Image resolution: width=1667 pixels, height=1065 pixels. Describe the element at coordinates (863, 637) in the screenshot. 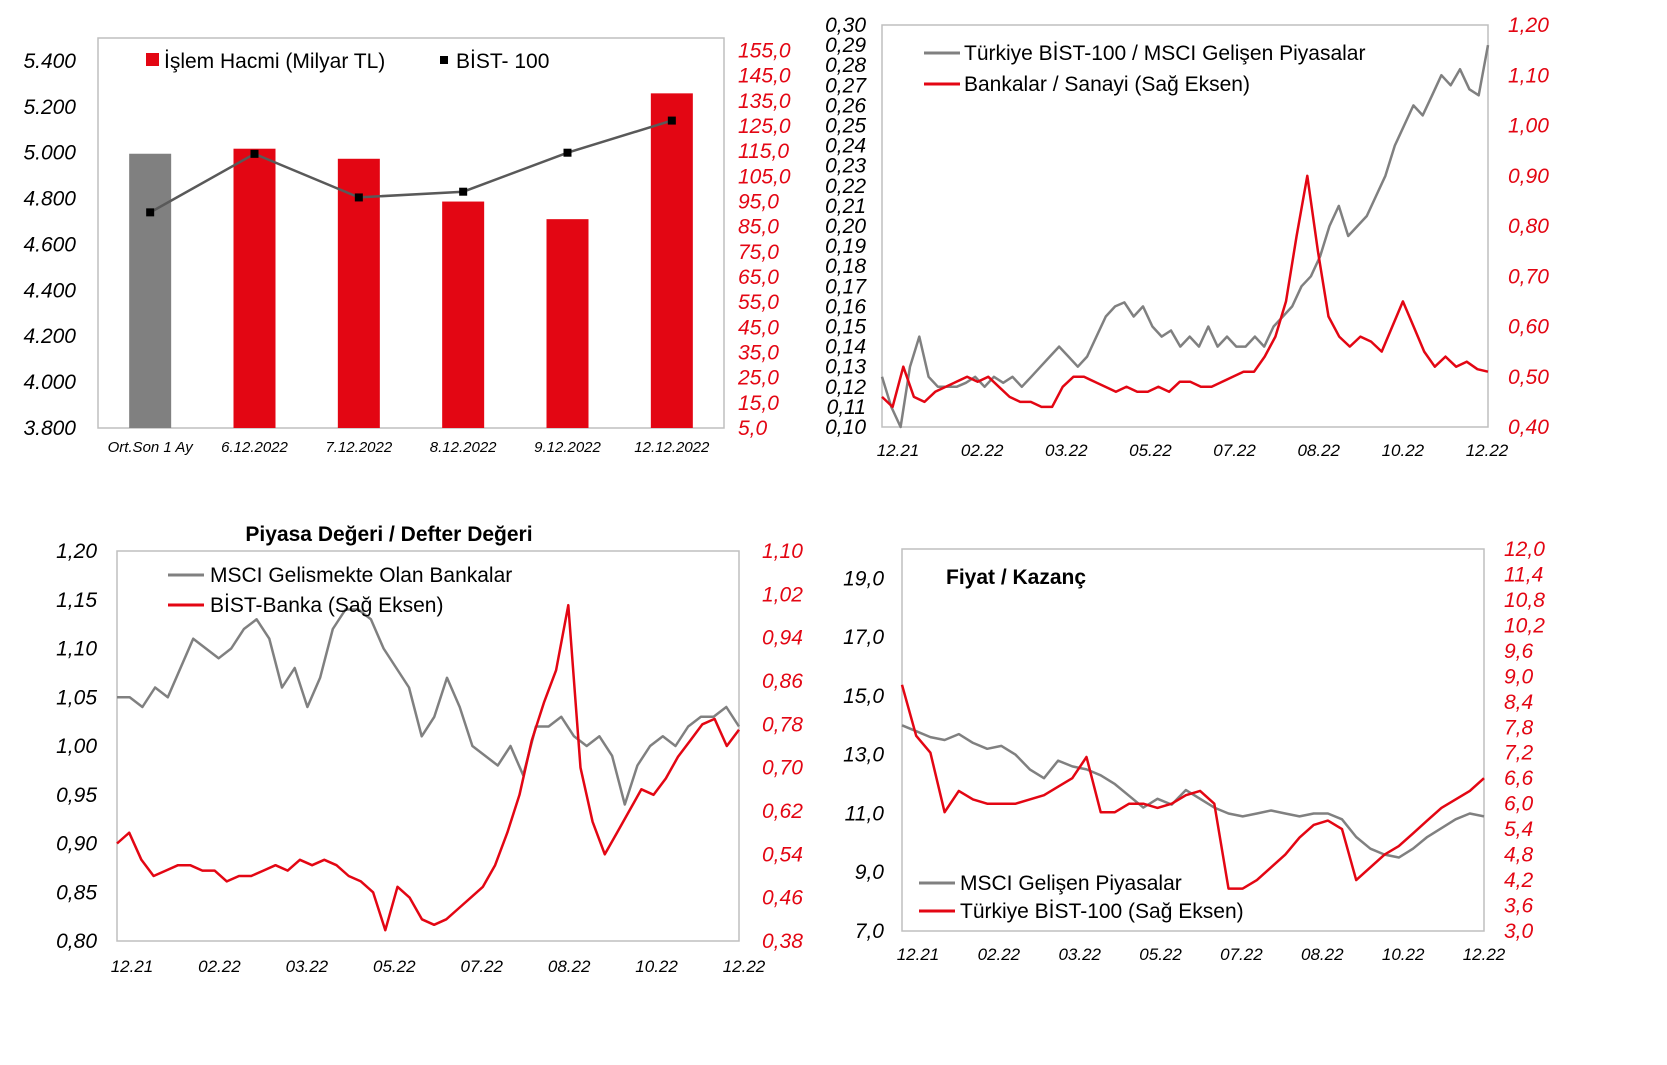

I see `left-tick-label: 17,0` at that location.